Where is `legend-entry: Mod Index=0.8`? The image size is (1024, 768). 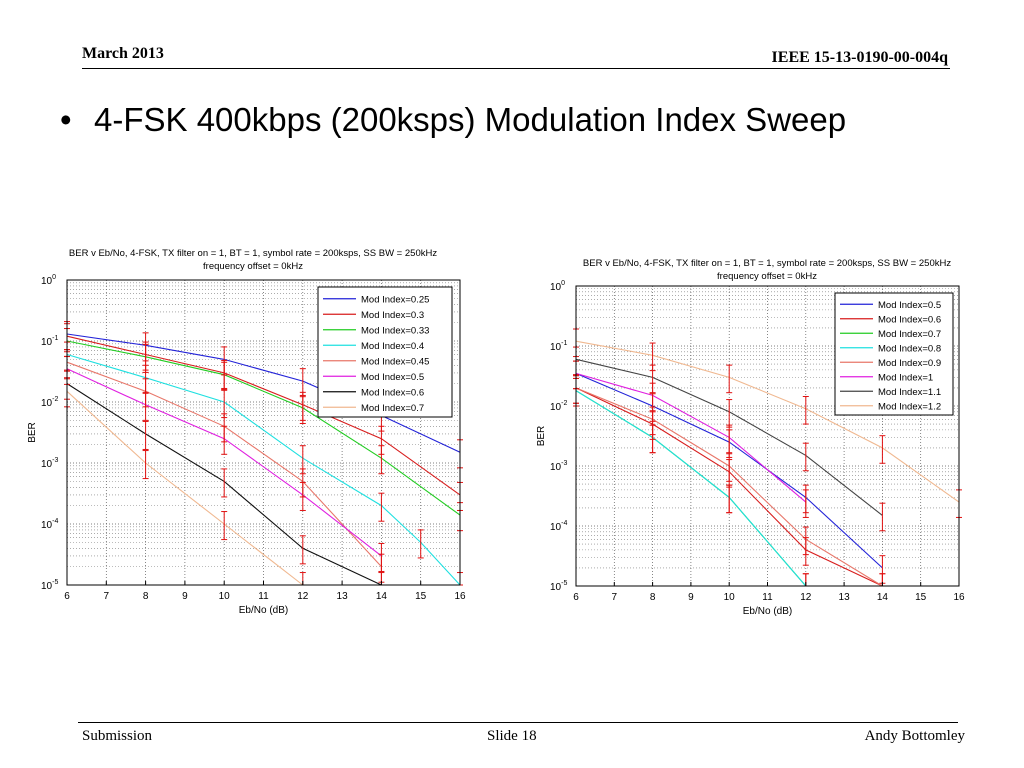 legend-entry: Mod Index=0.8 is located at coordinates (909, 348).